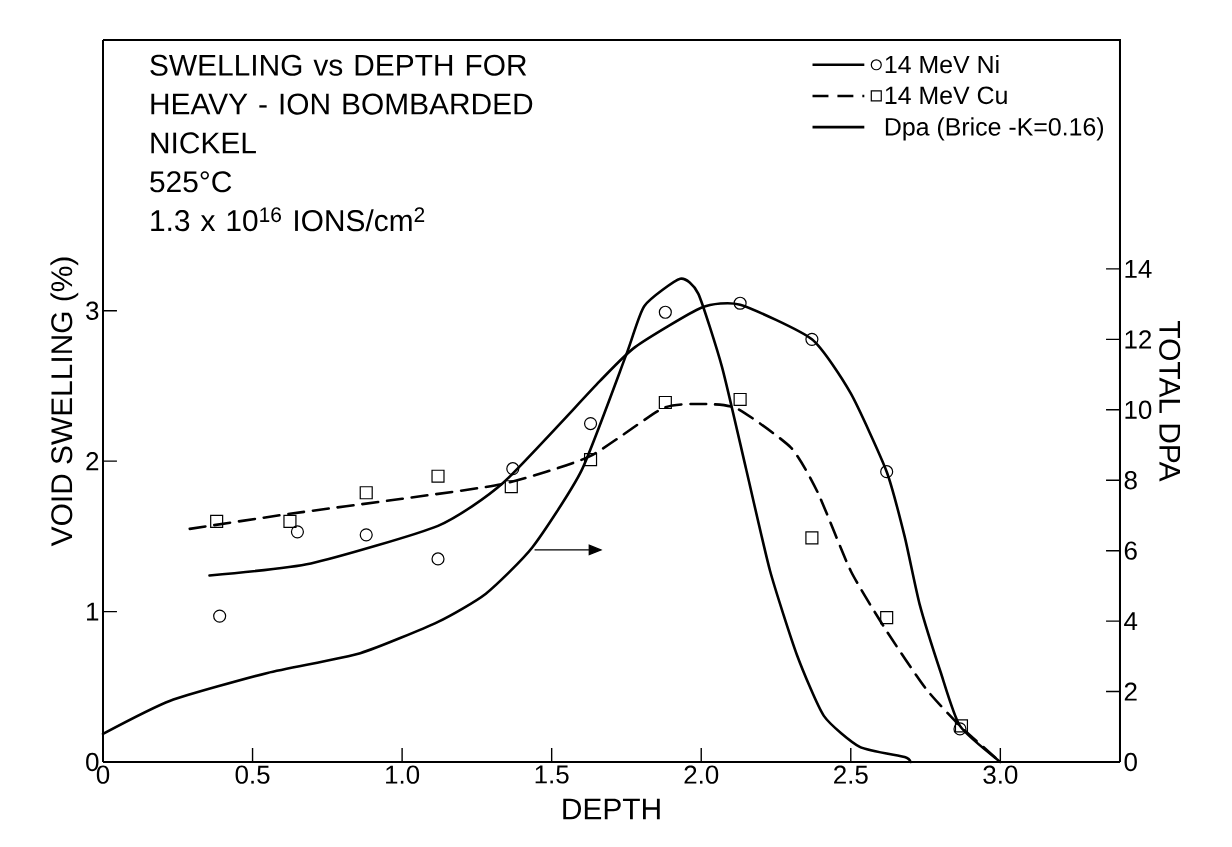 The height and width of the screenshot is (847, 1232). Describe the element at coordinates (1130, 480) in the screenshot. I see `y2-tick-label: 8` at that location.